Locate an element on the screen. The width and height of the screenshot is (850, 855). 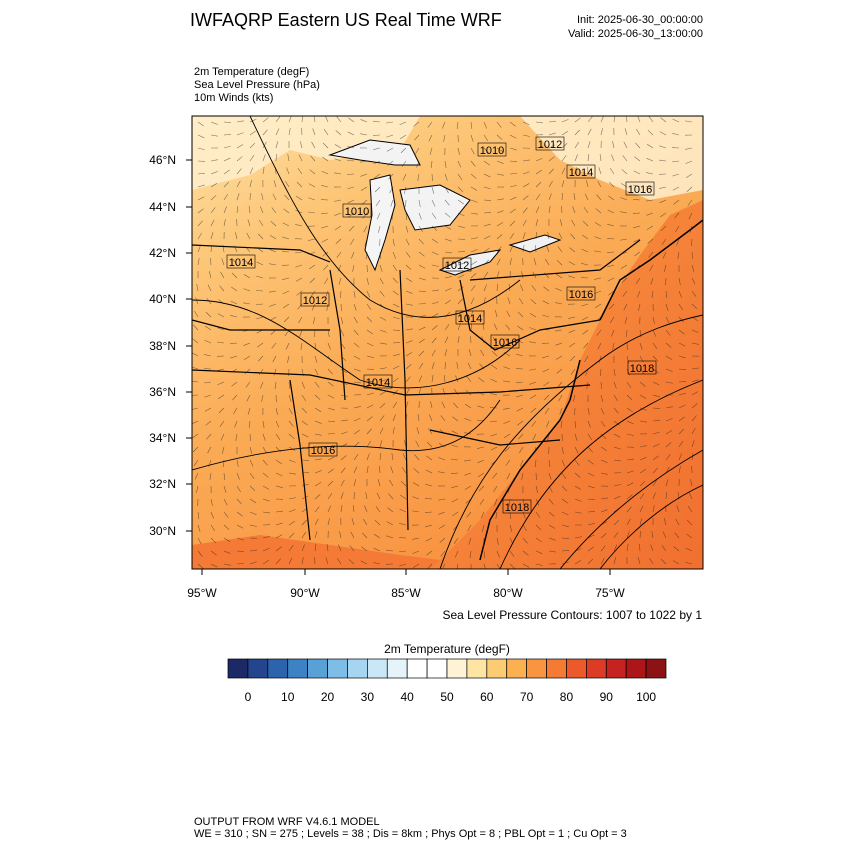
lat-label: 30°N is located at coordinates (162, 531).